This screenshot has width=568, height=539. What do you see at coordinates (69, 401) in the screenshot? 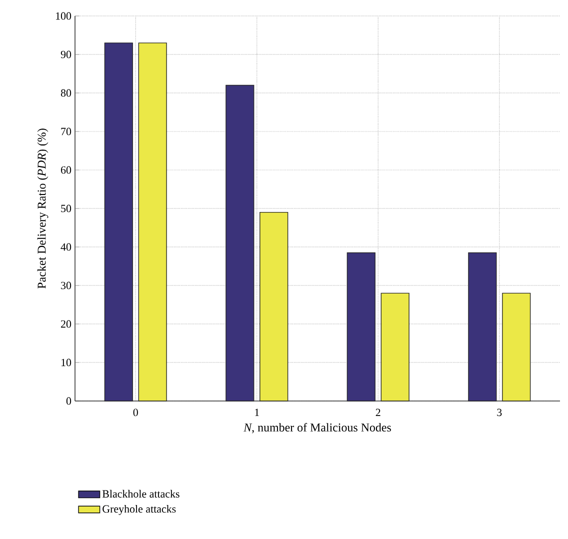
I see `y-tick-label: 0` at bounding box center [69, 401].